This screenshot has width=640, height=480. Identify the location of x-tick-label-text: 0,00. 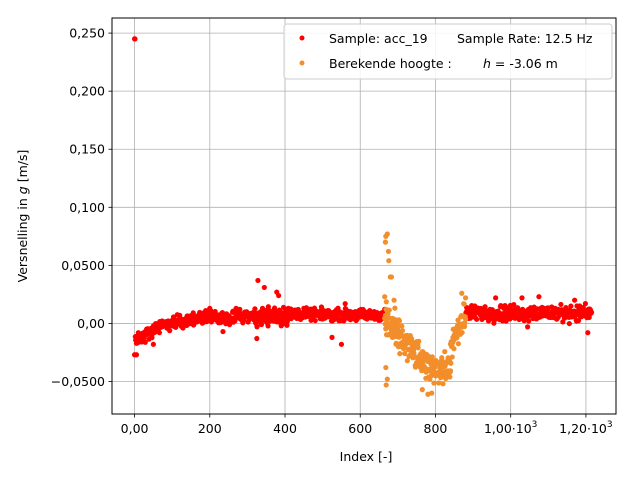
(135, 428).